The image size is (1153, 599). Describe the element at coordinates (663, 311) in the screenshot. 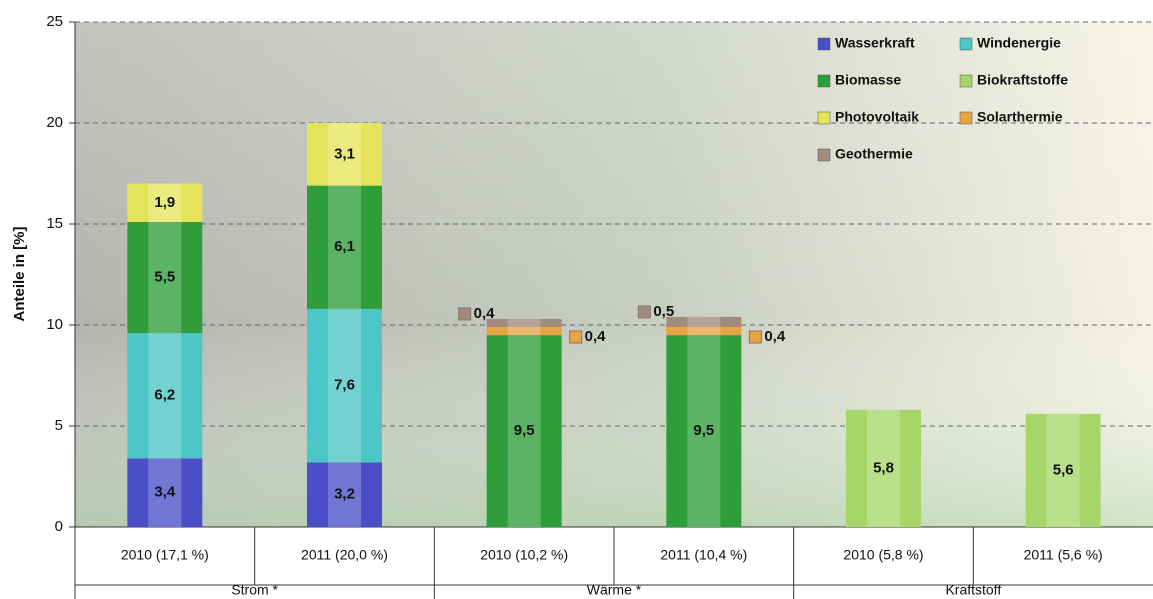

I see `value-label: 0,5` at that location.